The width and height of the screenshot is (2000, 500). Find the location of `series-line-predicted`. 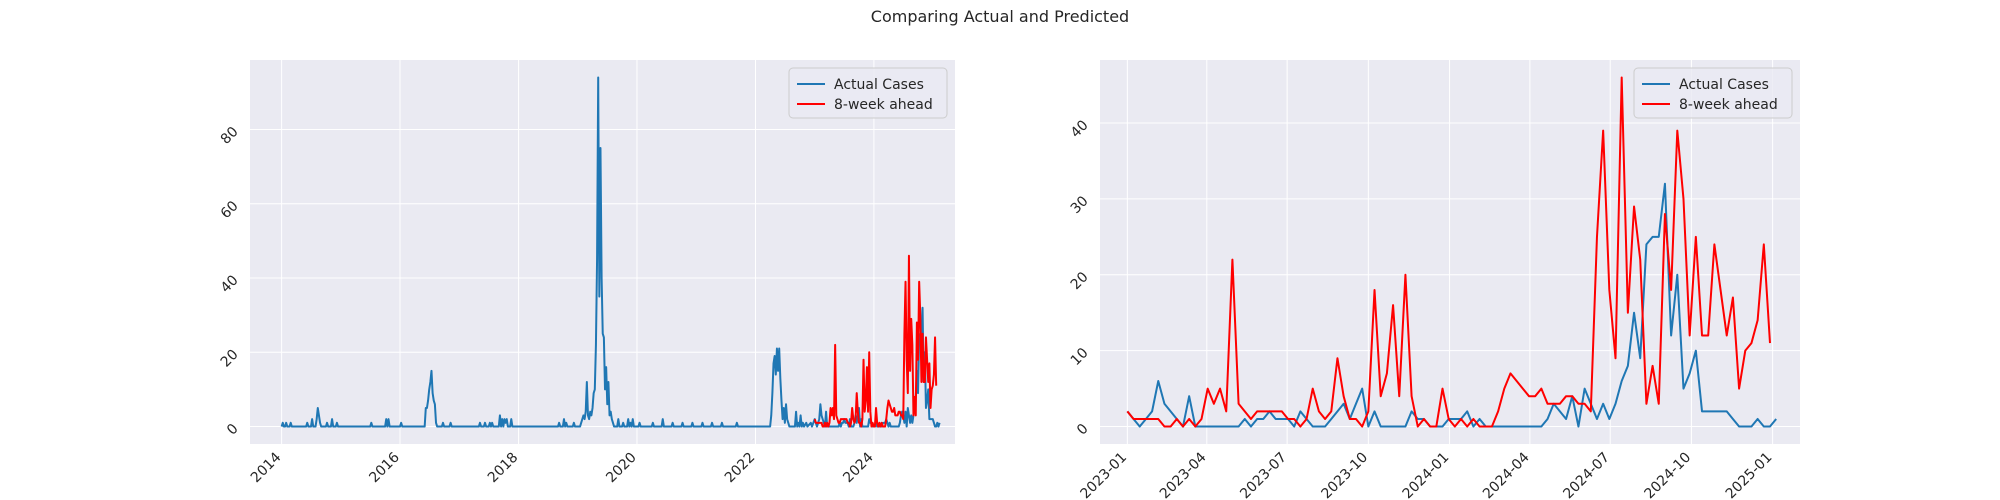

series-line-predicted is located at coordinates (875, 341).